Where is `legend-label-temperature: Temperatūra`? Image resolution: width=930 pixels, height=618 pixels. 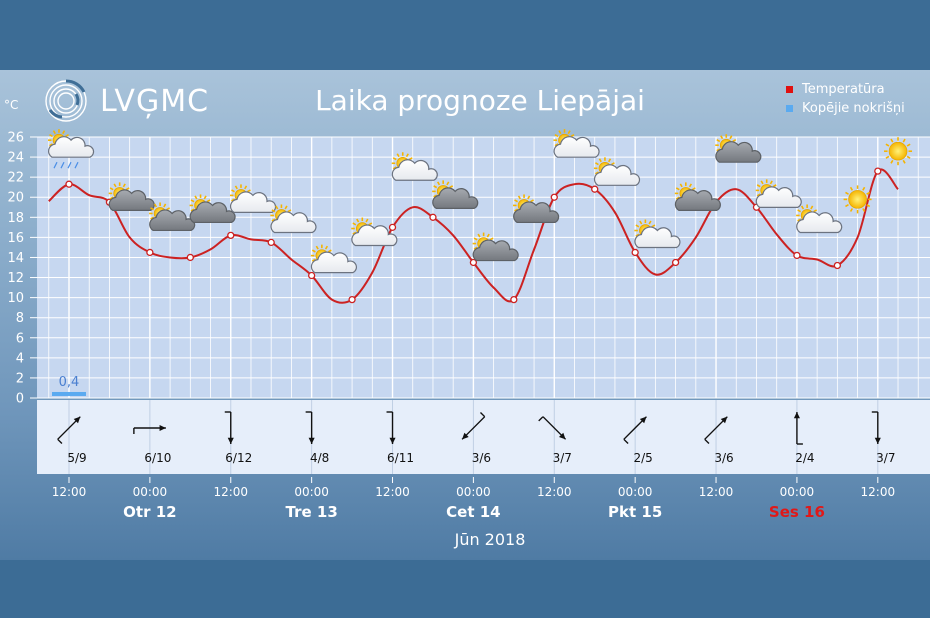
legend-label-temperature: Temperatūra is located at coordinates (843, 89).